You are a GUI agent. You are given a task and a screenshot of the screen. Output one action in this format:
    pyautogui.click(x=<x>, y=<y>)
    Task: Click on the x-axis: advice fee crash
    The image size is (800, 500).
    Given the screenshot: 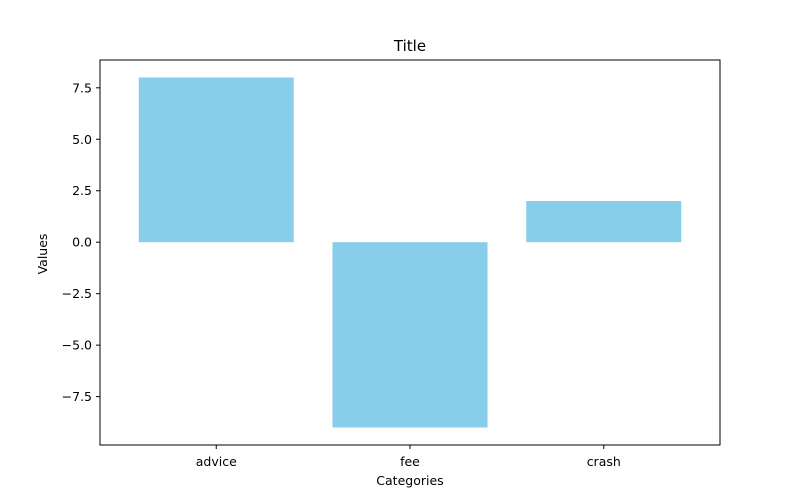 What is the action you would take?
    pyautogui.click(x=408, y=457)
    